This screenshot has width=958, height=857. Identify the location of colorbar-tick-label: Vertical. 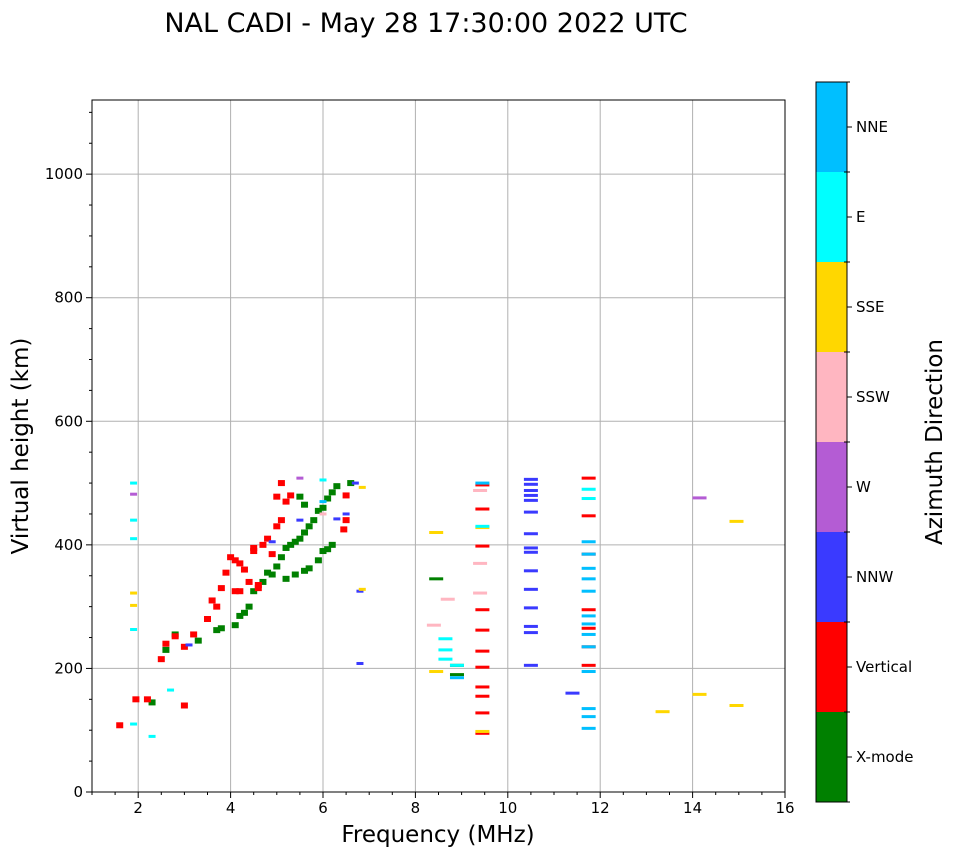
(884, 667).